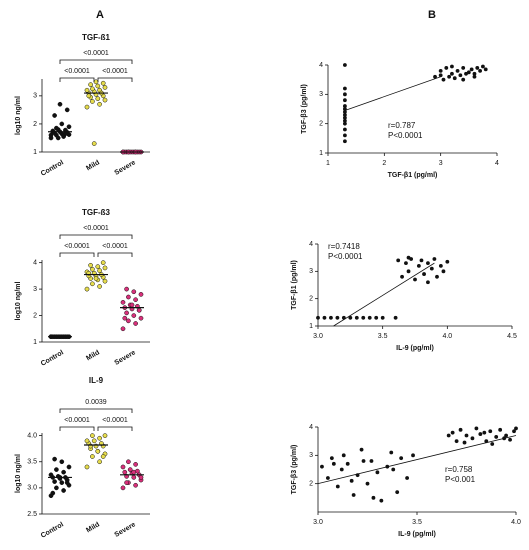 Image resolution: width=529 pixels, height=550 pixels. I want to click on x-tick-label: Severe, so click(125, 530).